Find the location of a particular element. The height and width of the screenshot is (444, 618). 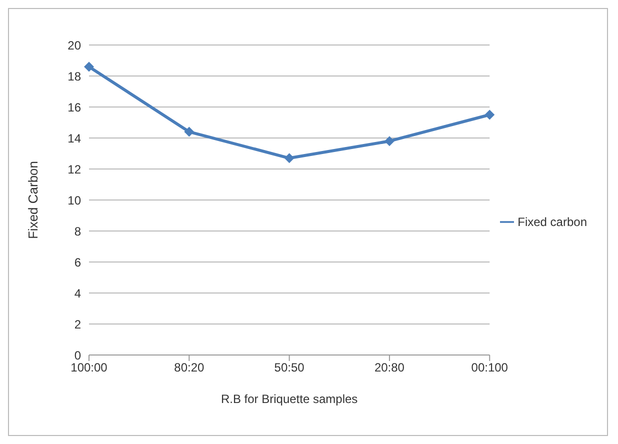

x-tick-label: 100:00 is located at coordinates (89, 367).